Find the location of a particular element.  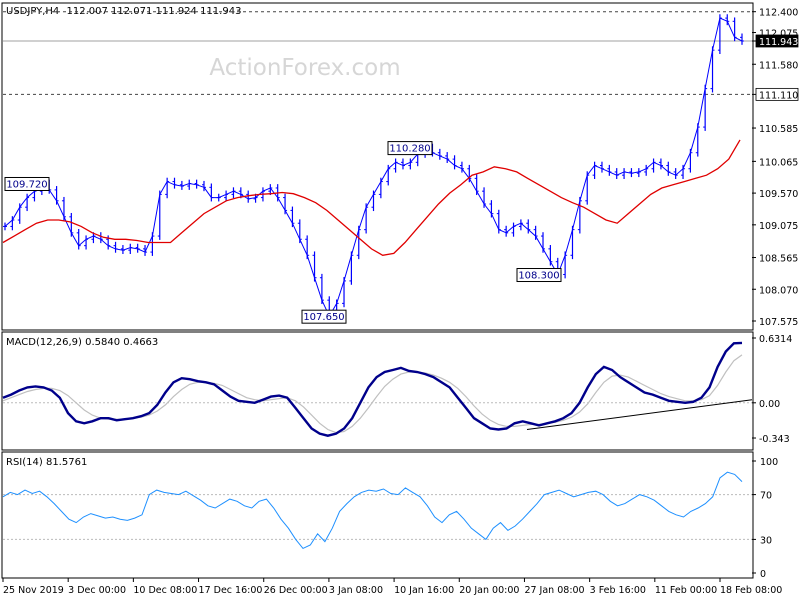

price-y-label: 110.585 is located at coordinates (778, 129).